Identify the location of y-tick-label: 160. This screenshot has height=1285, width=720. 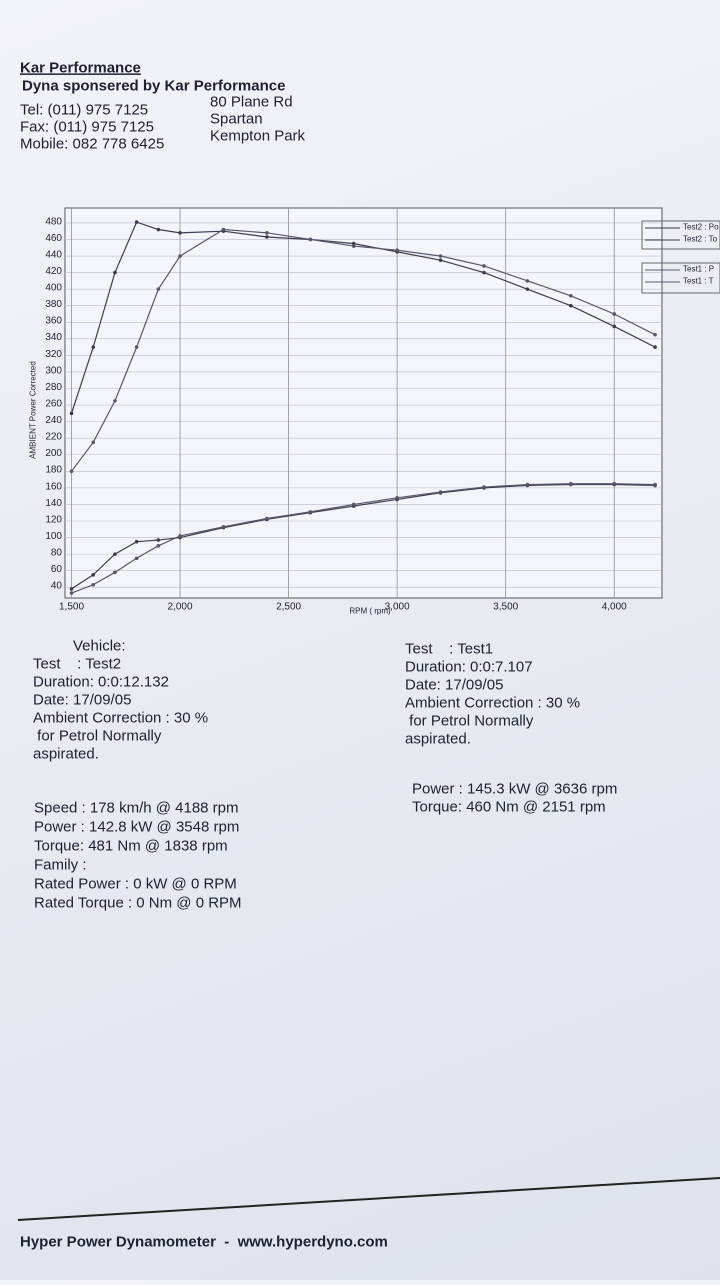
(53, 486).